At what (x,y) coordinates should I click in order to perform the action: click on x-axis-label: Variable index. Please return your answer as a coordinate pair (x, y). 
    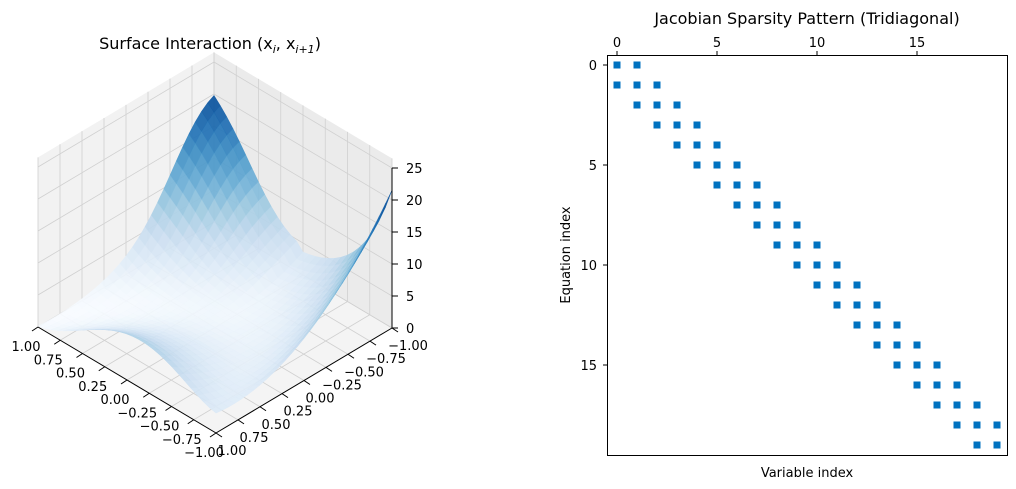
    Looking at the image, I should click on (807, 473).